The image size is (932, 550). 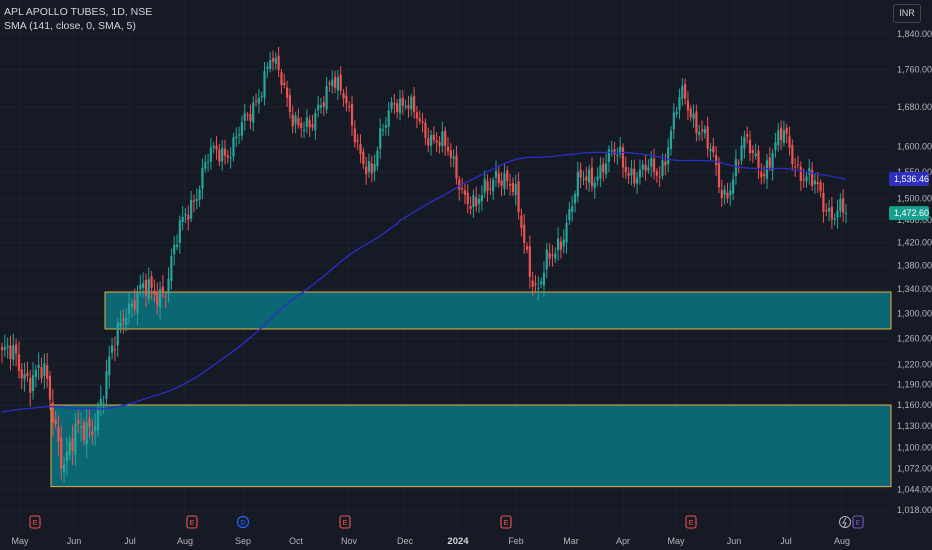 What do you see at coordinates (20, 541) in the screenshot?
I see `x-tick-label: May` at bounding box center [20, 541].